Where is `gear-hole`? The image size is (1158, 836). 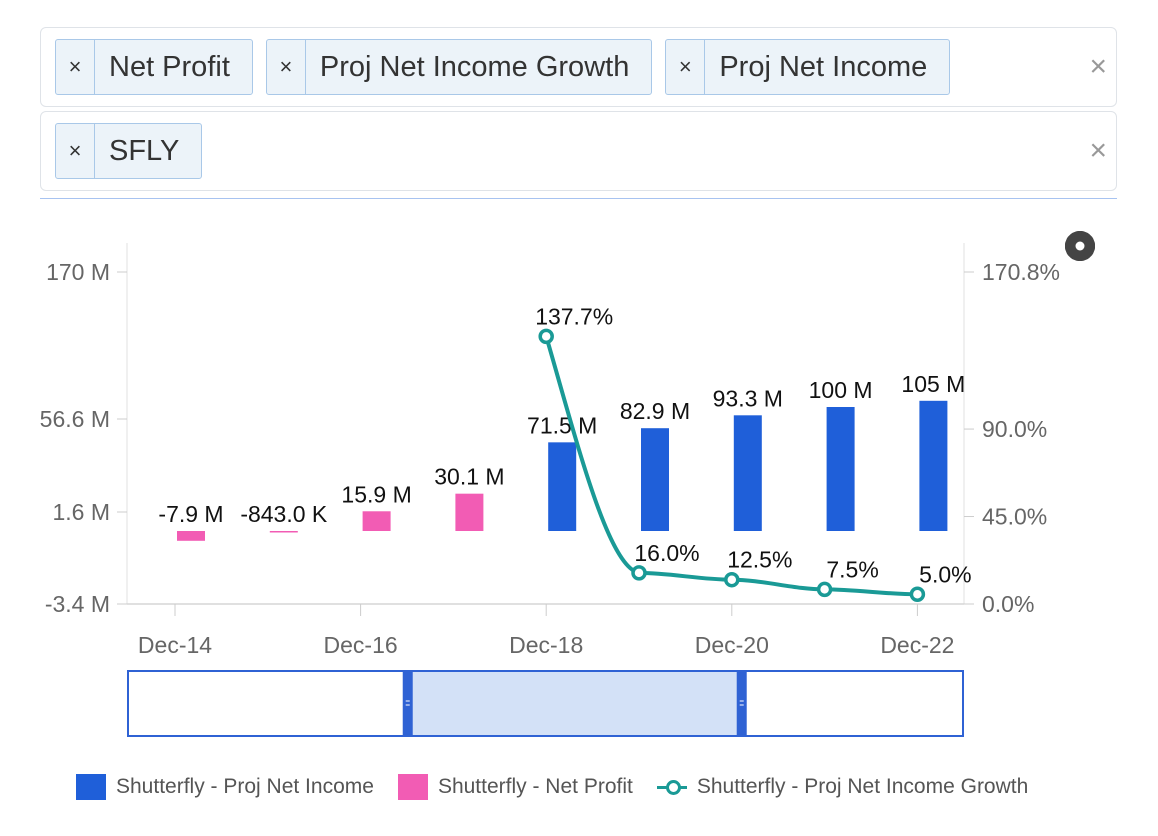
gear-hole is located at coordinates (1080, 246).